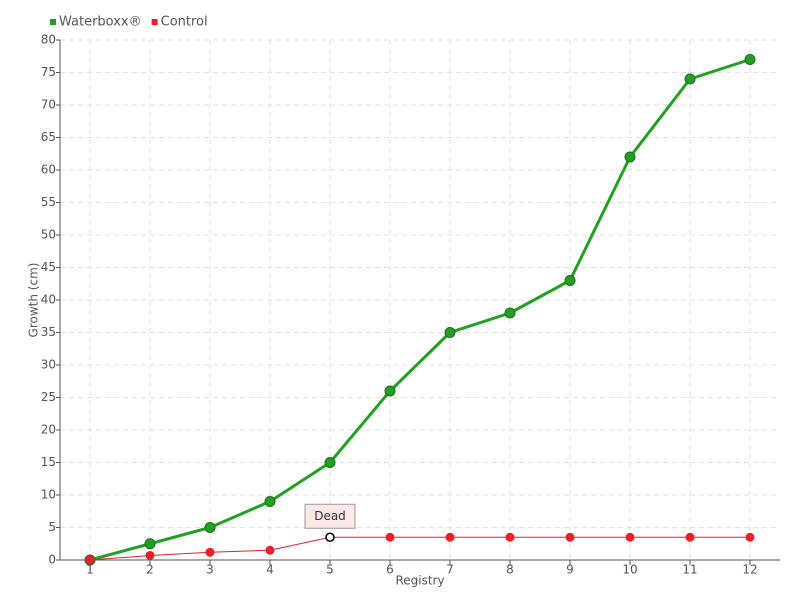 The image size is (800, 600). What do you see at coordinates (52, 527) in the screenshot?
I see `y-tick-label: 5` at bounding box center [52, 527].